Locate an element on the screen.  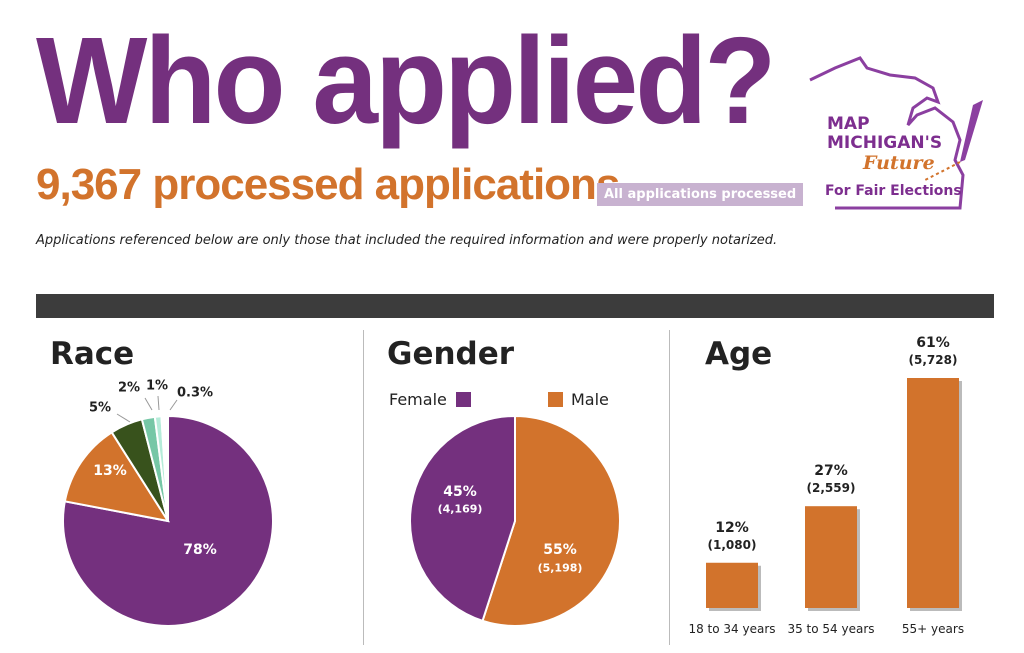
legend-swatch-male is located at coordinates (555, 399).